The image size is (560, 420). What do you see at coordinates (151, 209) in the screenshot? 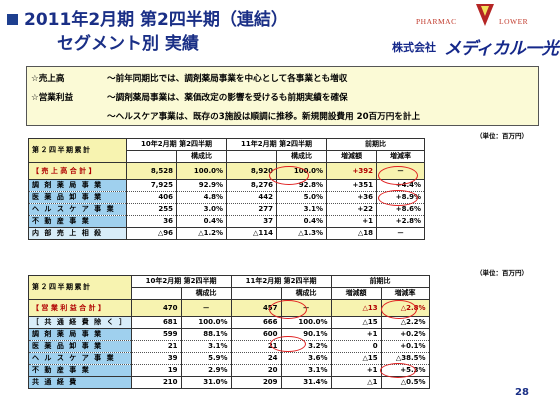
I see `cell-prev: 255` at bounding box center [151, 209].